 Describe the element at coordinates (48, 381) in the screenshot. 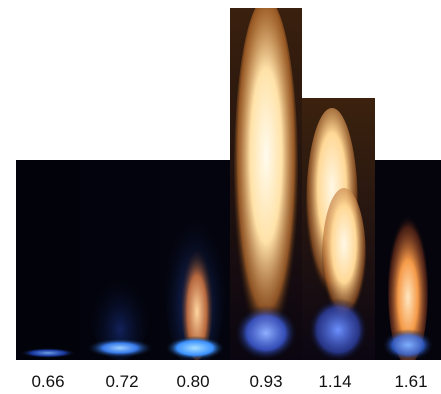

I see `flame-label-1: 0.66` at that location.